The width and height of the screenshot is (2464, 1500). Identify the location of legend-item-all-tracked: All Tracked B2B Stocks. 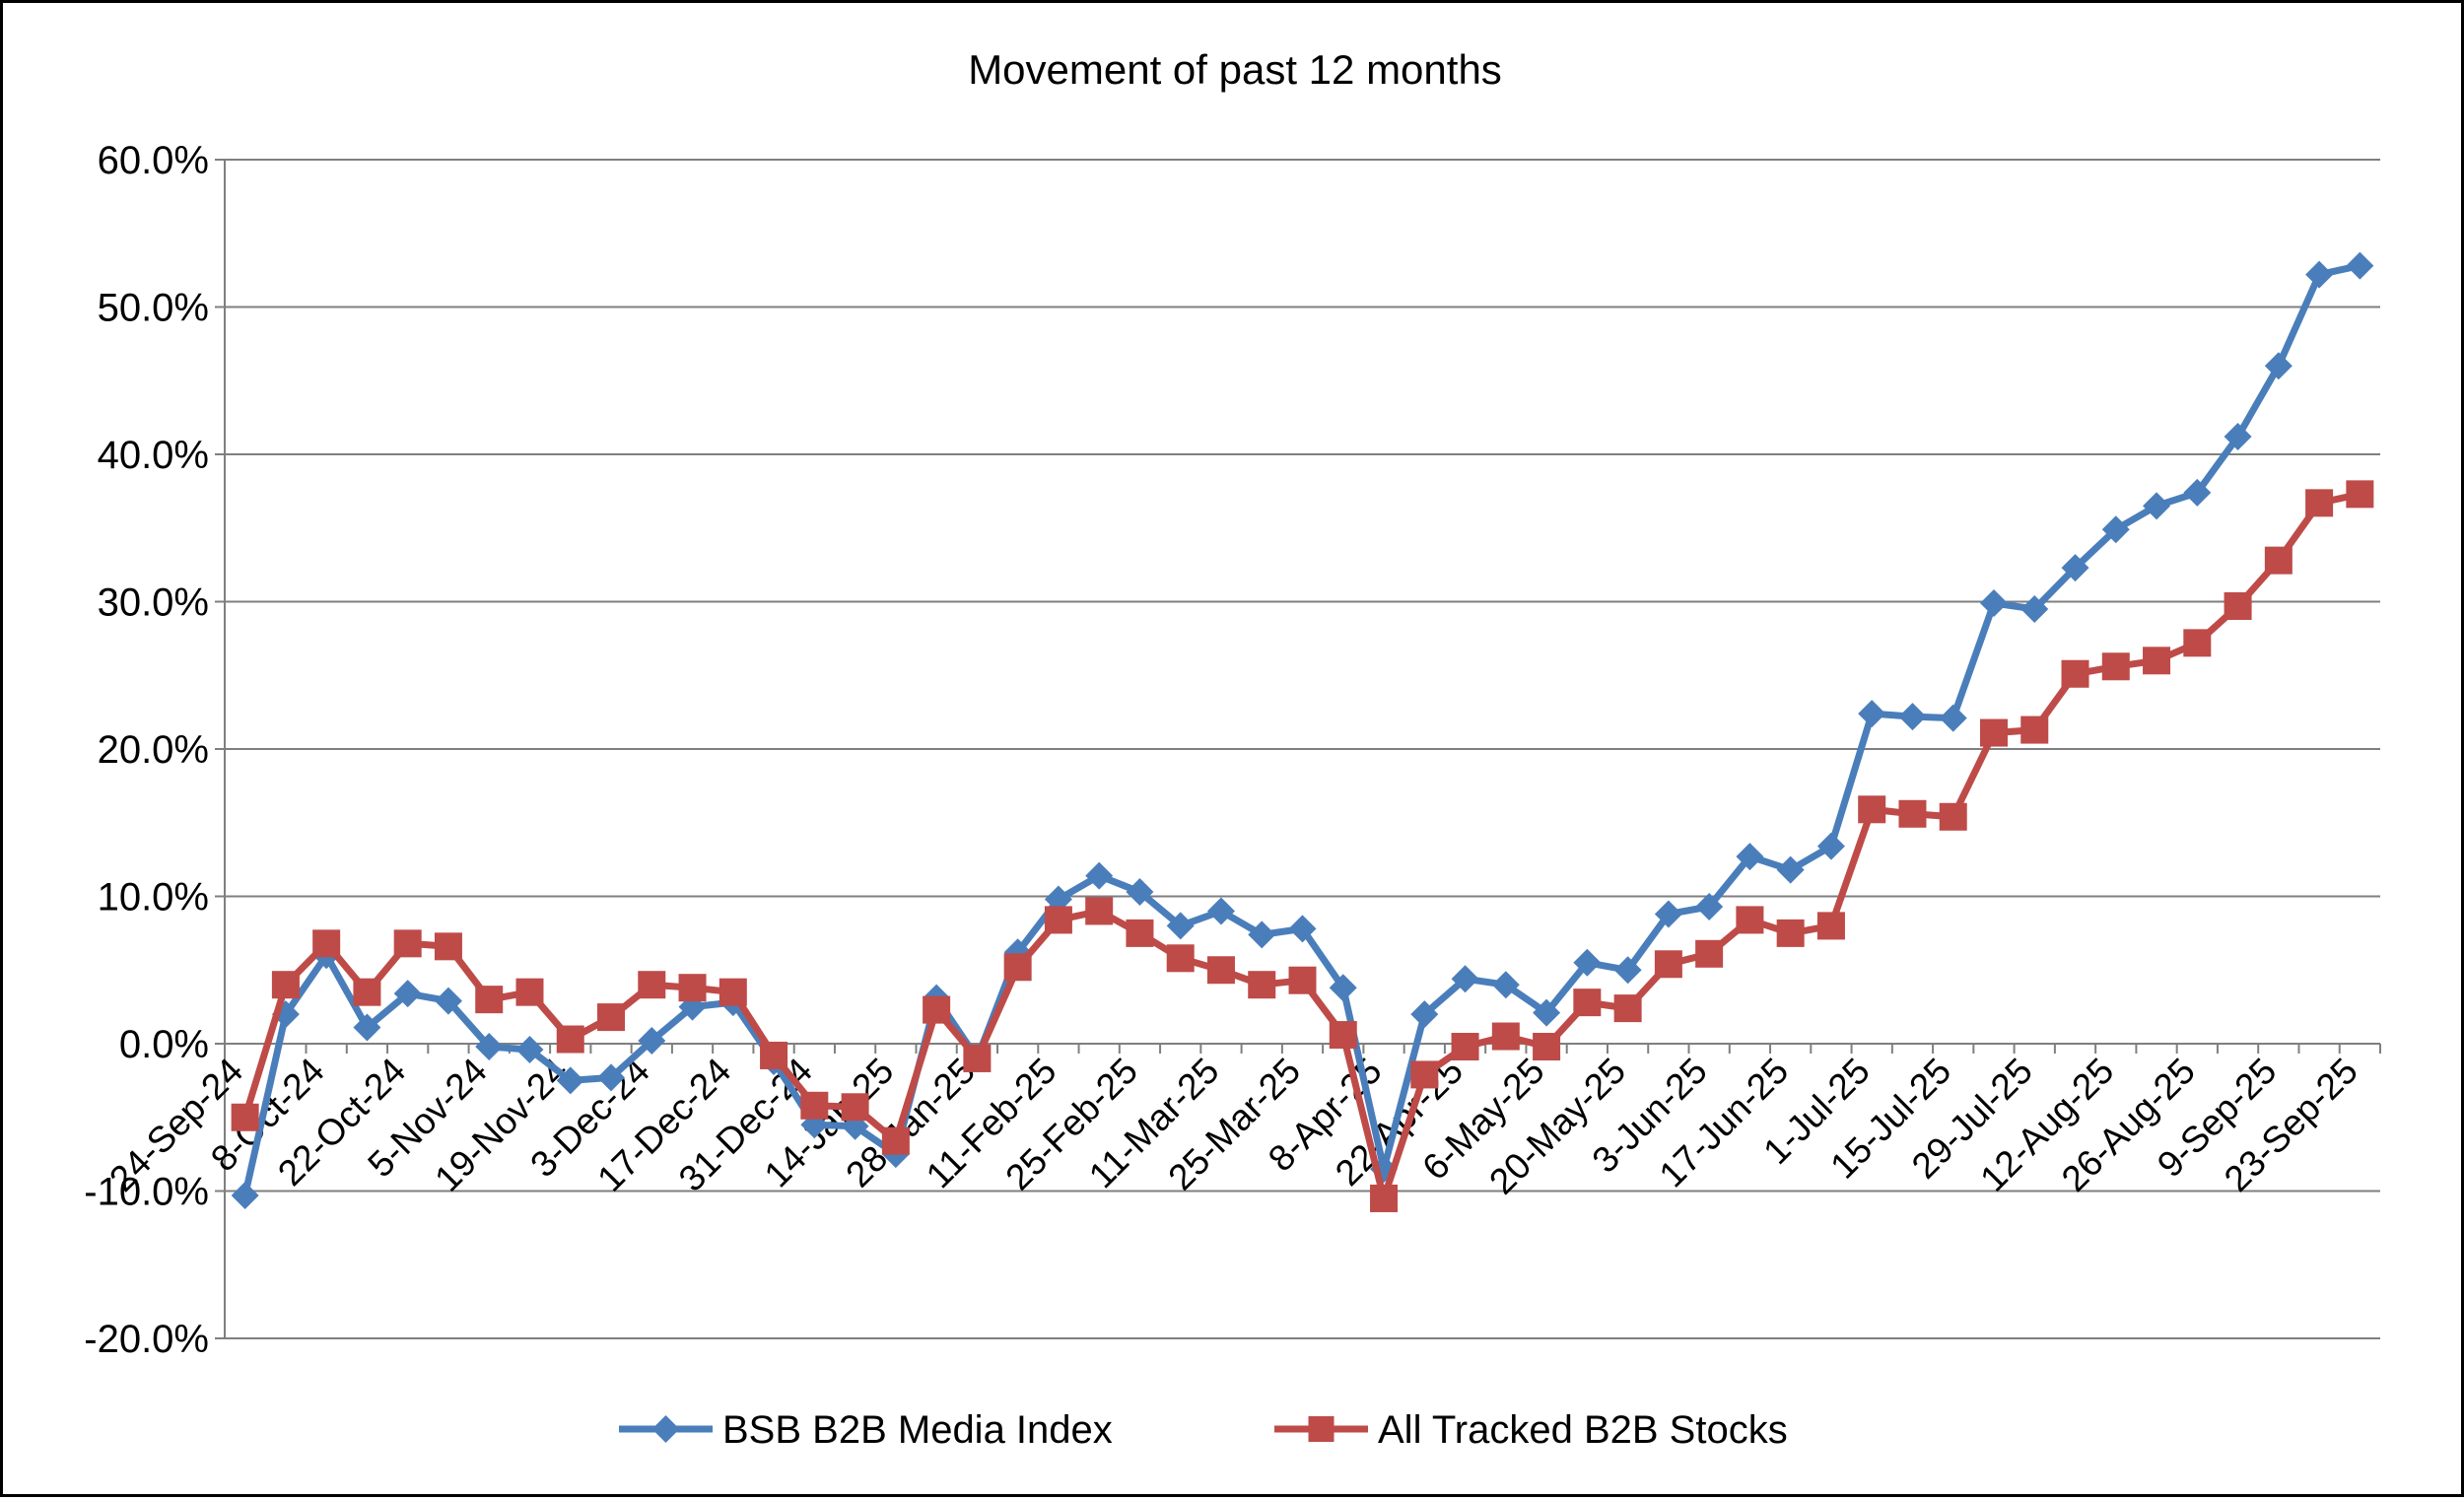
(1531, 1430).